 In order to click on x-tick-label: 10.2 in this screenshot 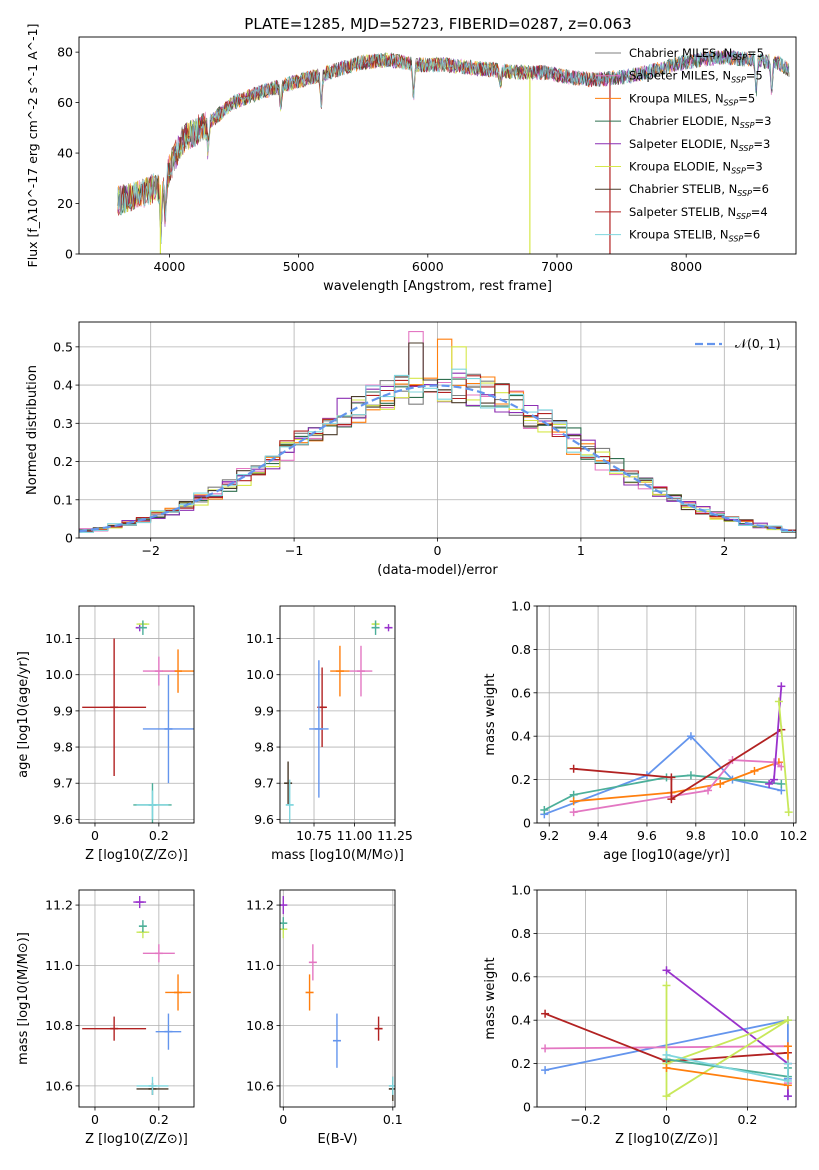, I will do `click(794, 835)`.